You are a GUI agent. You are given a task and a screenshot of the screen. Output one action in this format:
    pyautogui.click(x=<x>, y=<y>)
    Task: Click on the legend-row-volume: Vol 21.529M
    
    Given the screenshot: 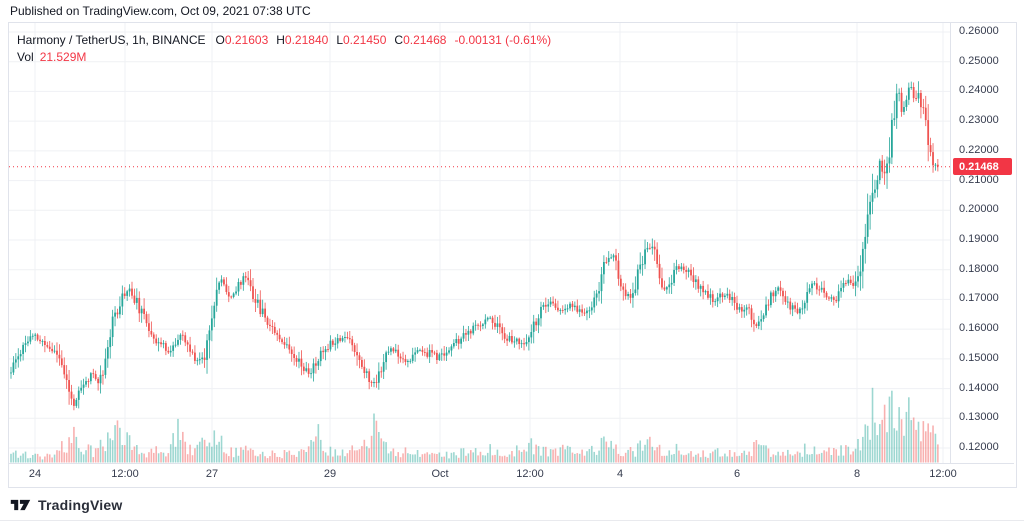 What is the action you would take?
    pyautogui.click(x=284, y=57)
    